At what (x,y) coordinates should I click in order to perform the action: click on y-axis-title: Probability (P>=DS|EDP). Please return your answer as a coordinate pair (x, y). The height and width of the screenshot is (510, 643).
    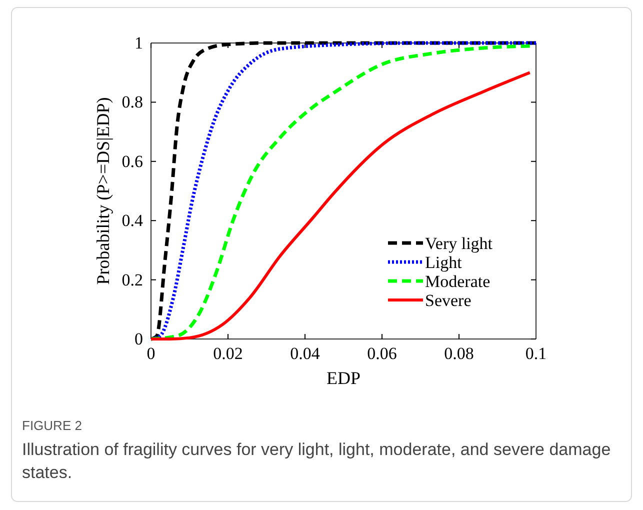
    Looking at the image, I should click on (103, 191).